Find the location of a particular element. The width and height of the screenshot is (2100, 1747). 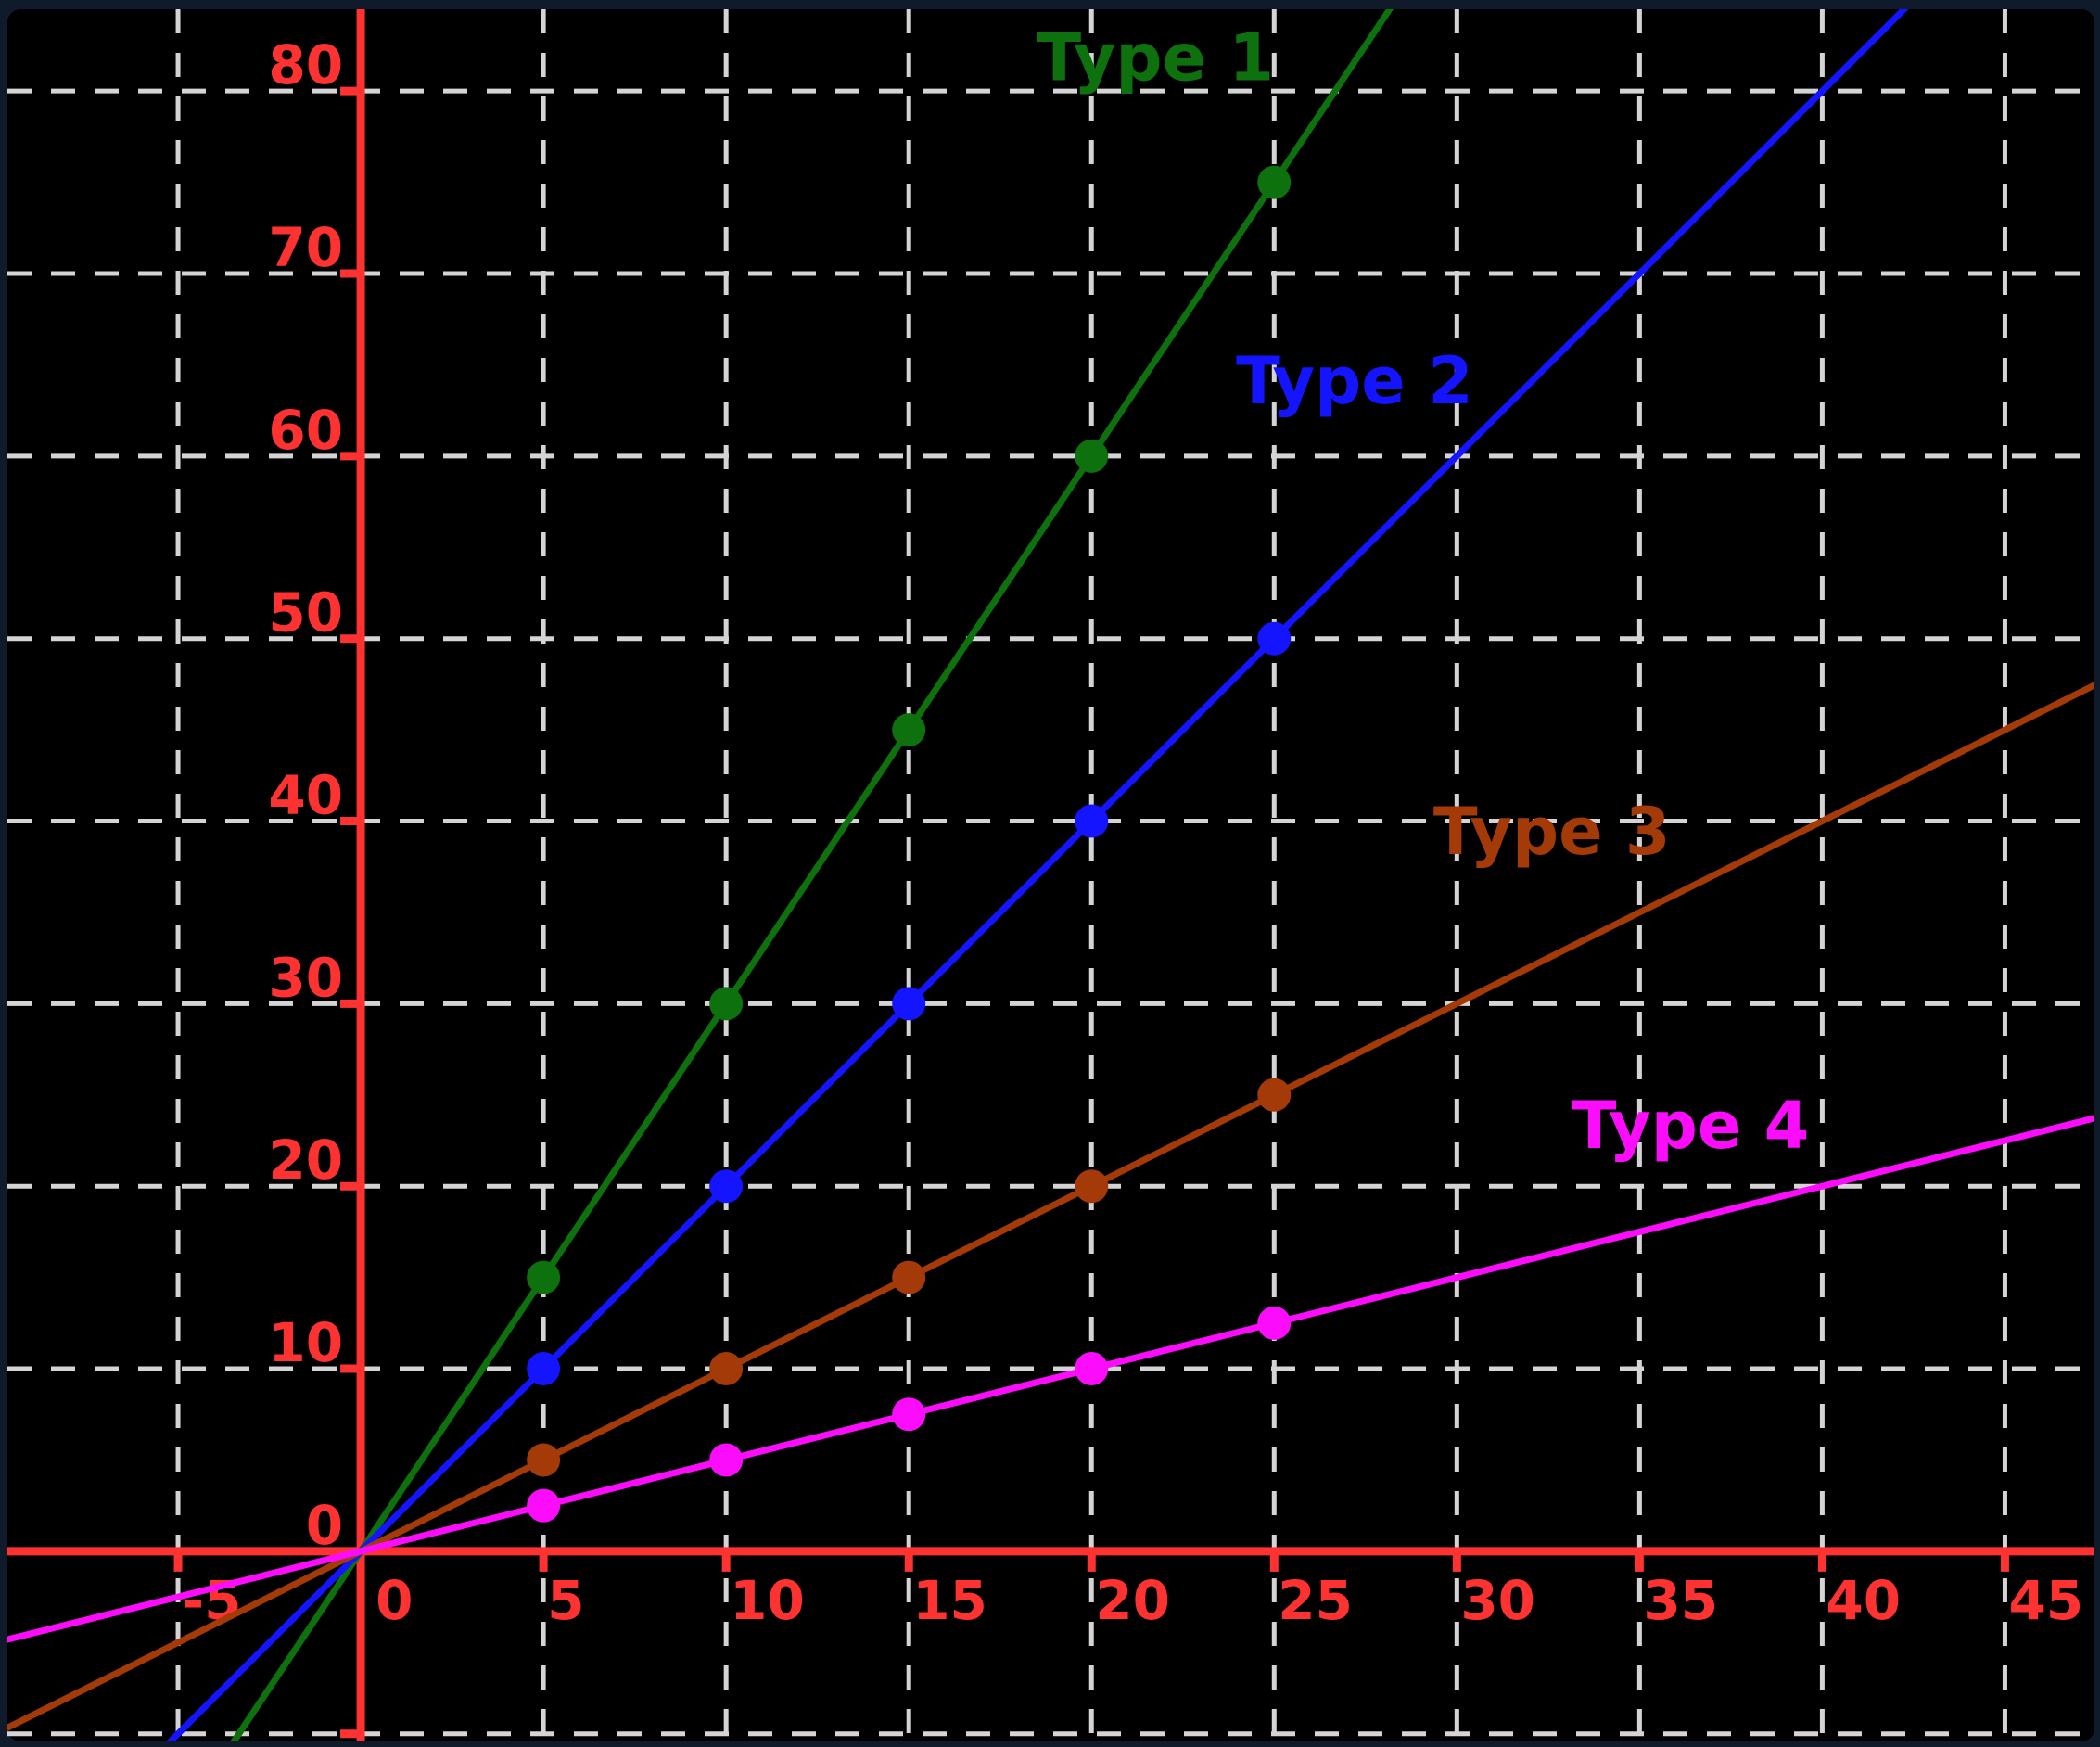

y-tick-label: 0 is located at coordinates (324, 1525).